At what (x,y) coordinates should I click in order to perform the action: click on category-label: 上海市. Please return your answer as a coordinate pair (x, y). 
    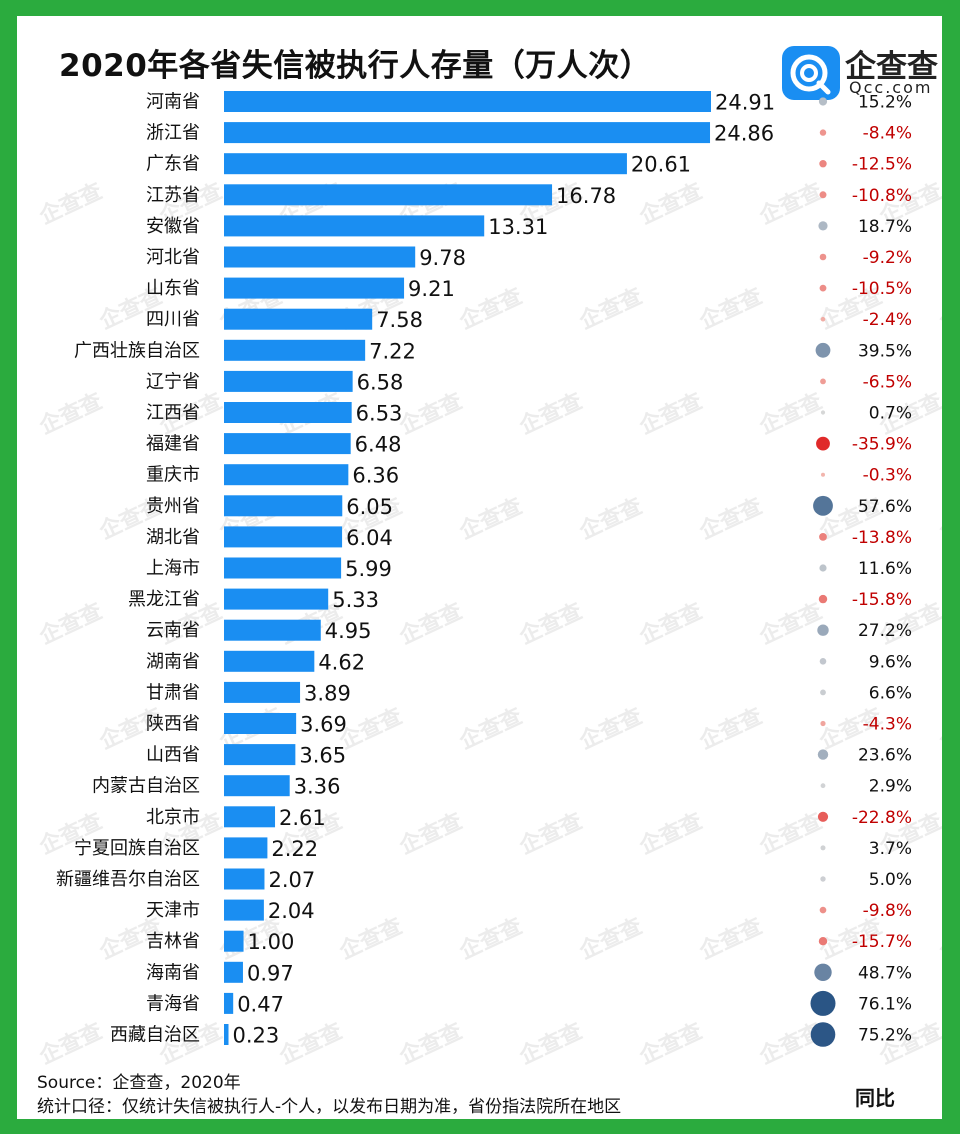
    Looking at the image, I should click on (173, 568).